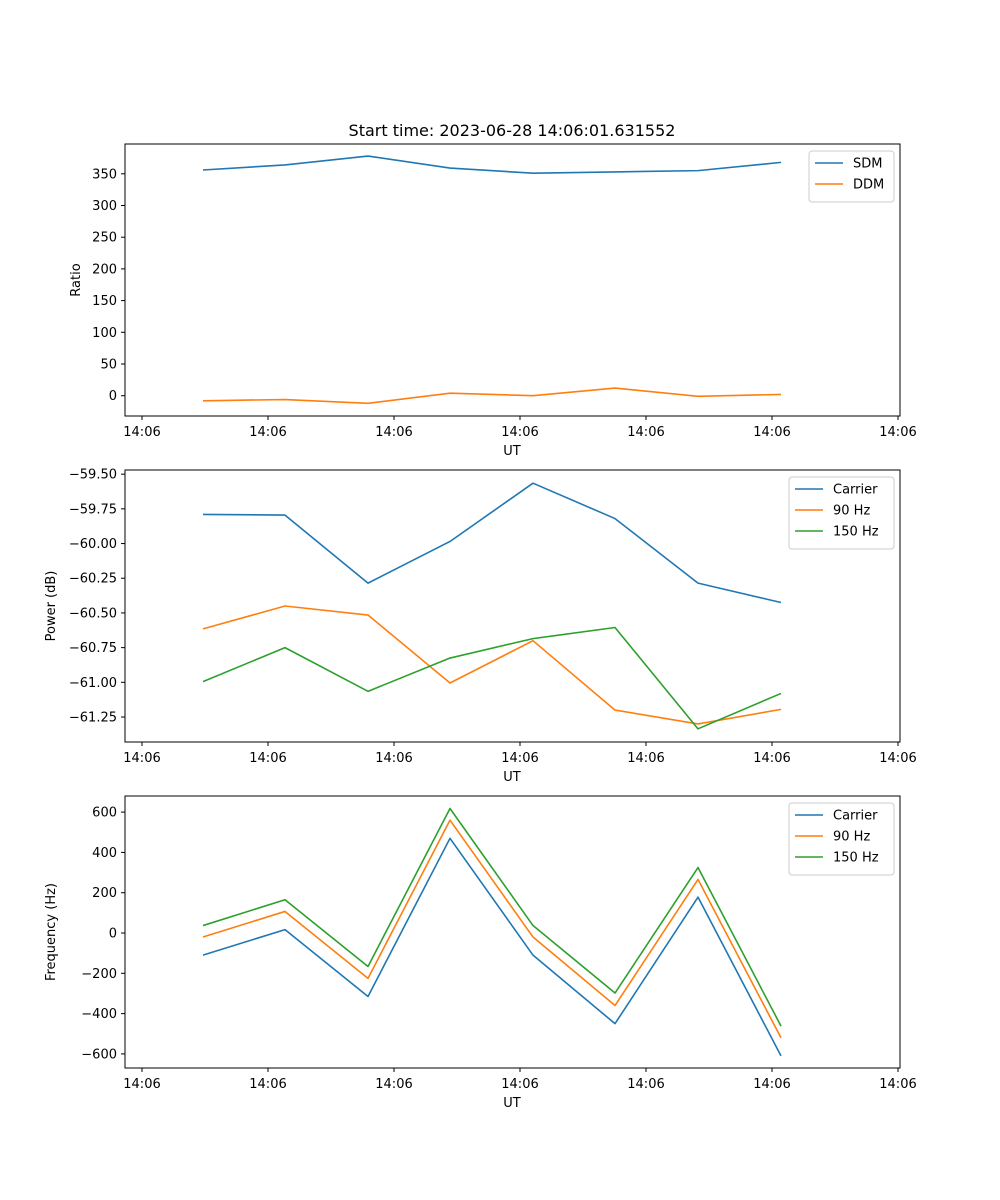 The width and height of the screenshot is (1000, 1200). Describe the element at coordinates (868, 185) in the screenshot. I see `legend-entry: DDM` at that location.